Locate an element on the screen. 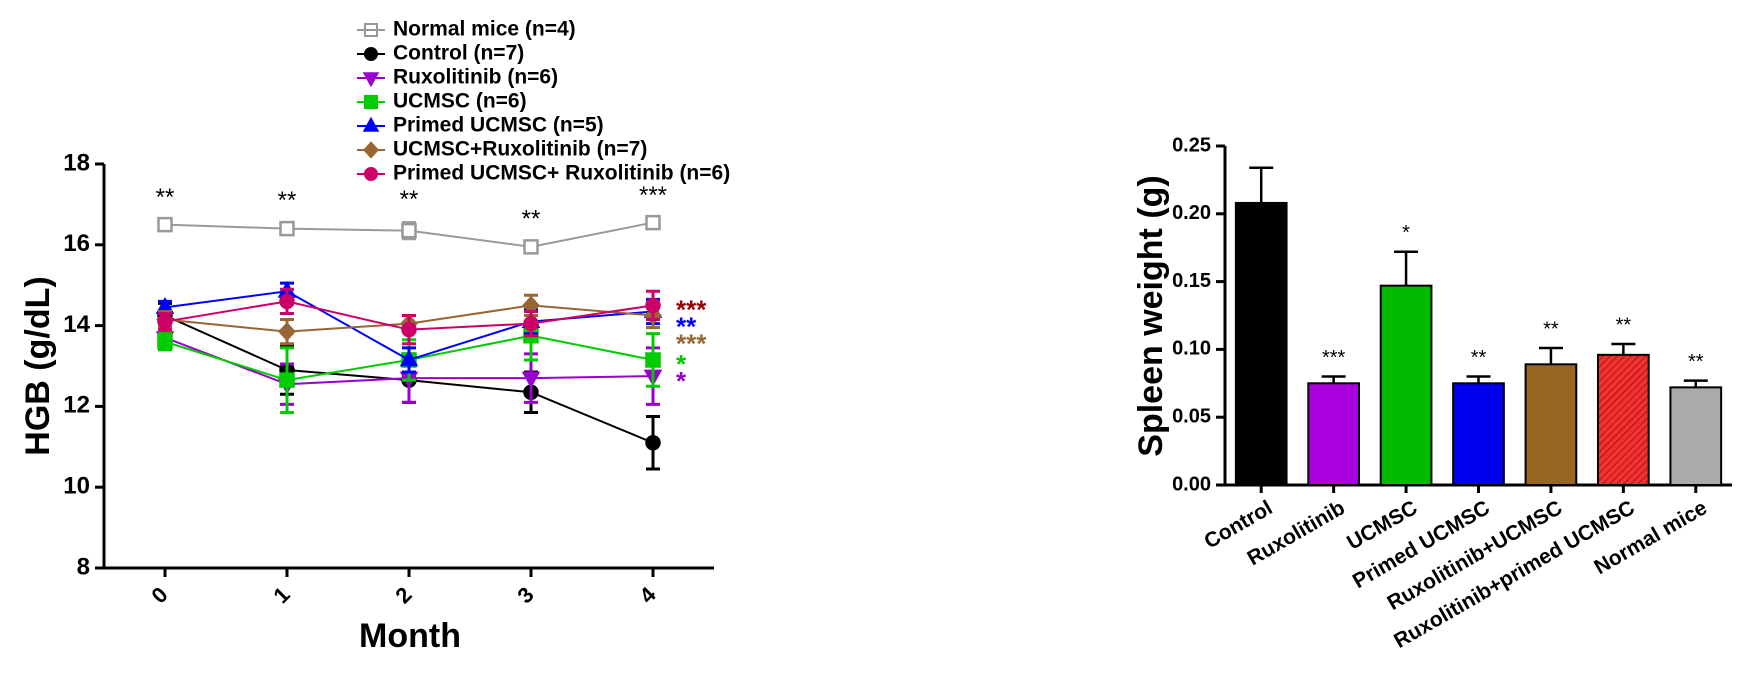 The width and height of the screenshot is (1738, 678). y-tick-label: 12 is located at coordinates (76, 405).